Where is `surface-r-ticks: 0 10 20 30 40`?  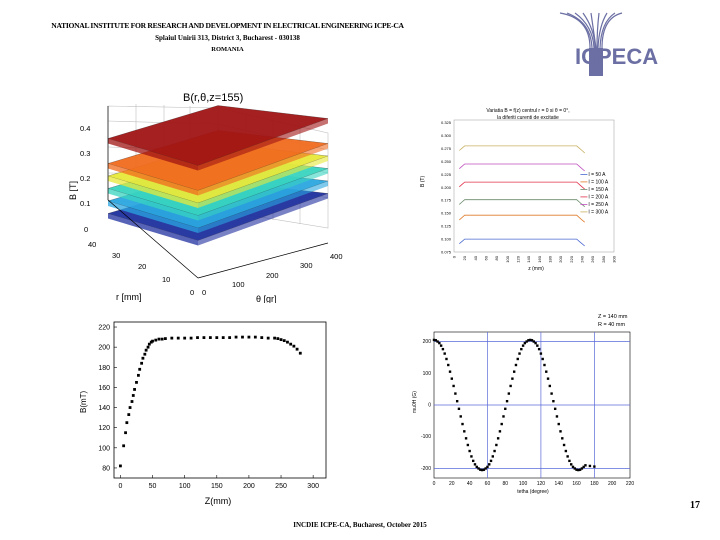
surface-r-ticks: 0 10 20 30 40 is located at coordinates (141, 268).